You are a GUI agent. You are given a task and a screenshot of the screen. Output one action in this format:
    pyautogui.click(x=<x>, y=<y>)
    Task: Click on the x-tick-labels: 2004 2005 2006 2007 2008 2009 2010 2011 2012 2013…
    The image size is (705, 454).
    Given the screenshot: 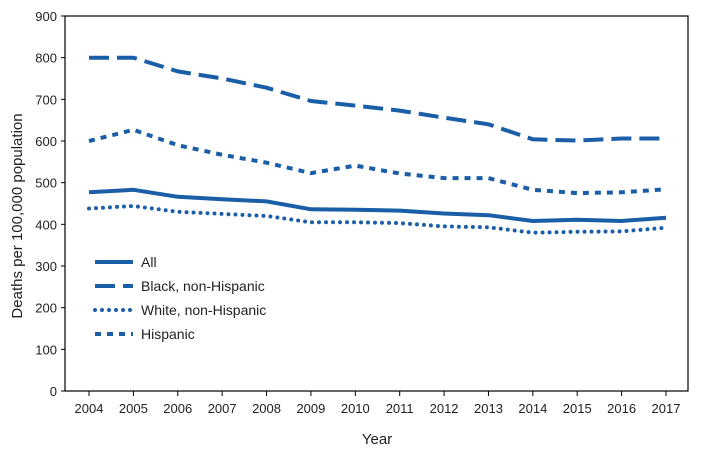 What is the action you would take?
    pyautogui.click(x=378, y=403)
    